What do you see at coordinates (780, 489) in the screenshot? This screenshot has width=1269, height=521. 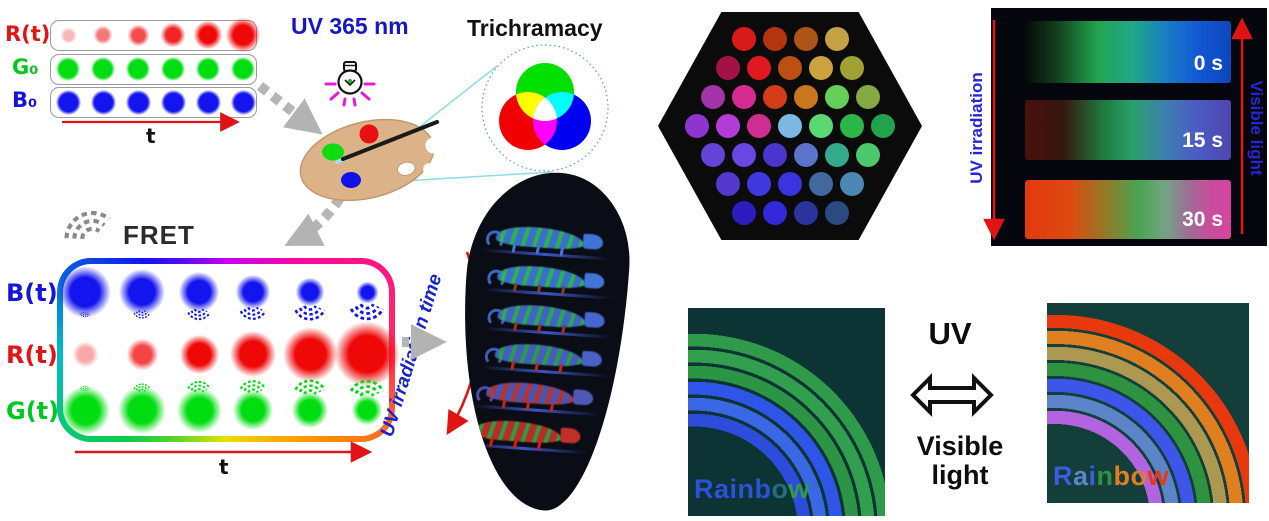 I see `caption-letter: o` at bounding box center [780, 489].